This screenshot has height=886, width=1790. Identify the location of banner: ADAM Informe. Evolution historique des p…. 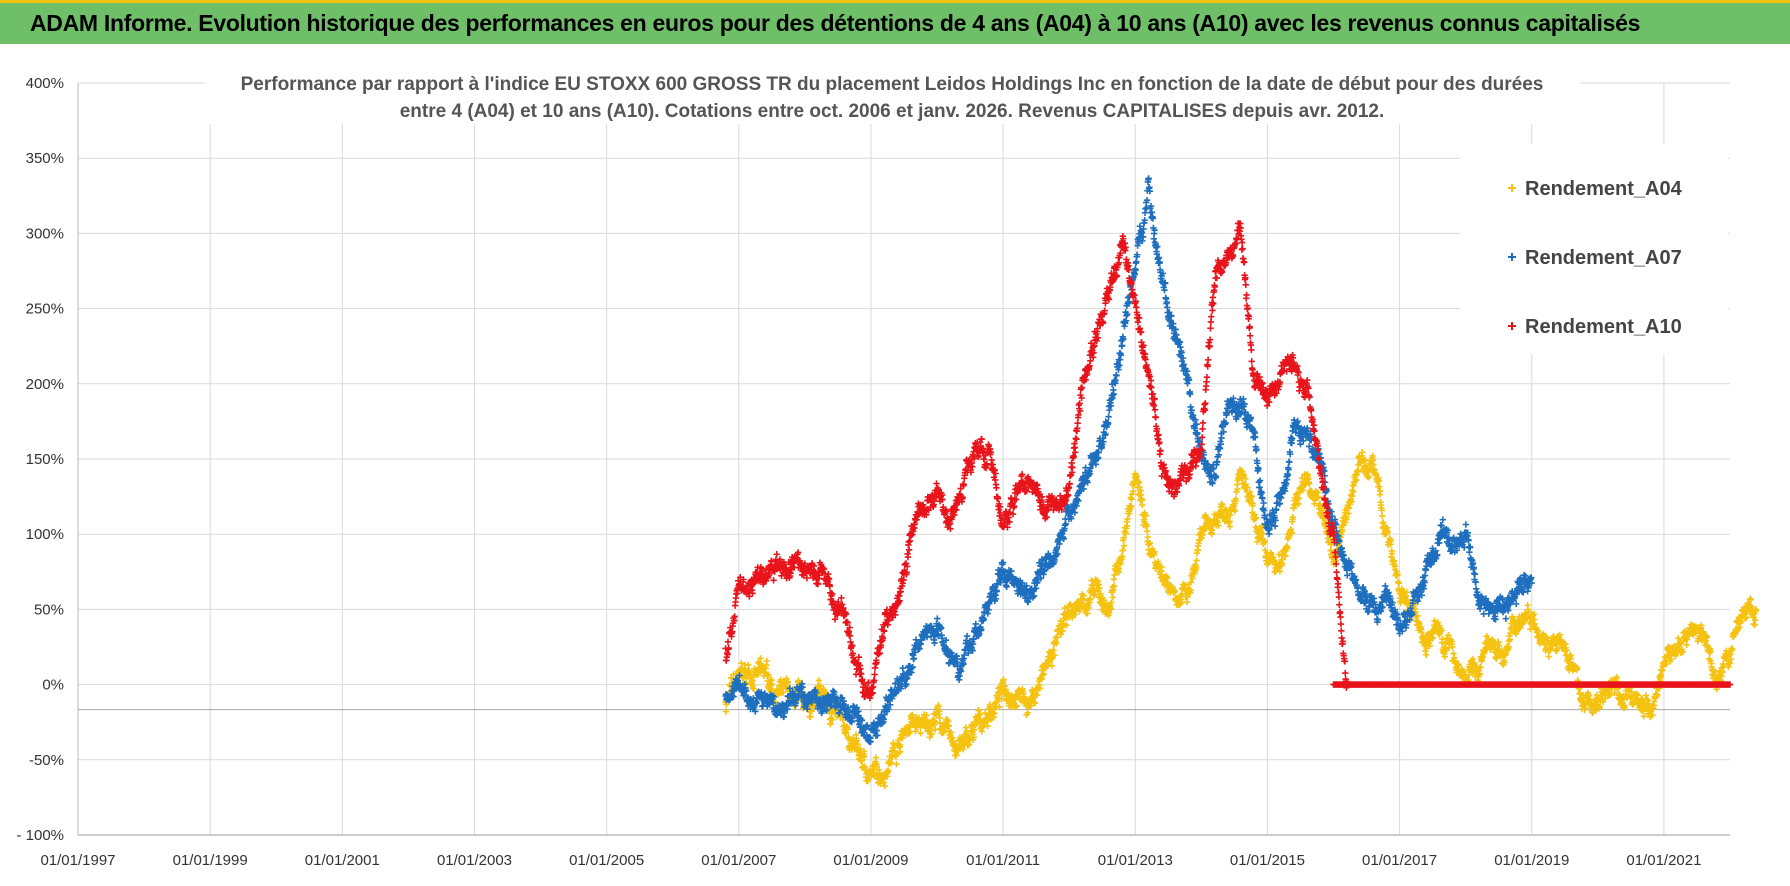
(895, 22).